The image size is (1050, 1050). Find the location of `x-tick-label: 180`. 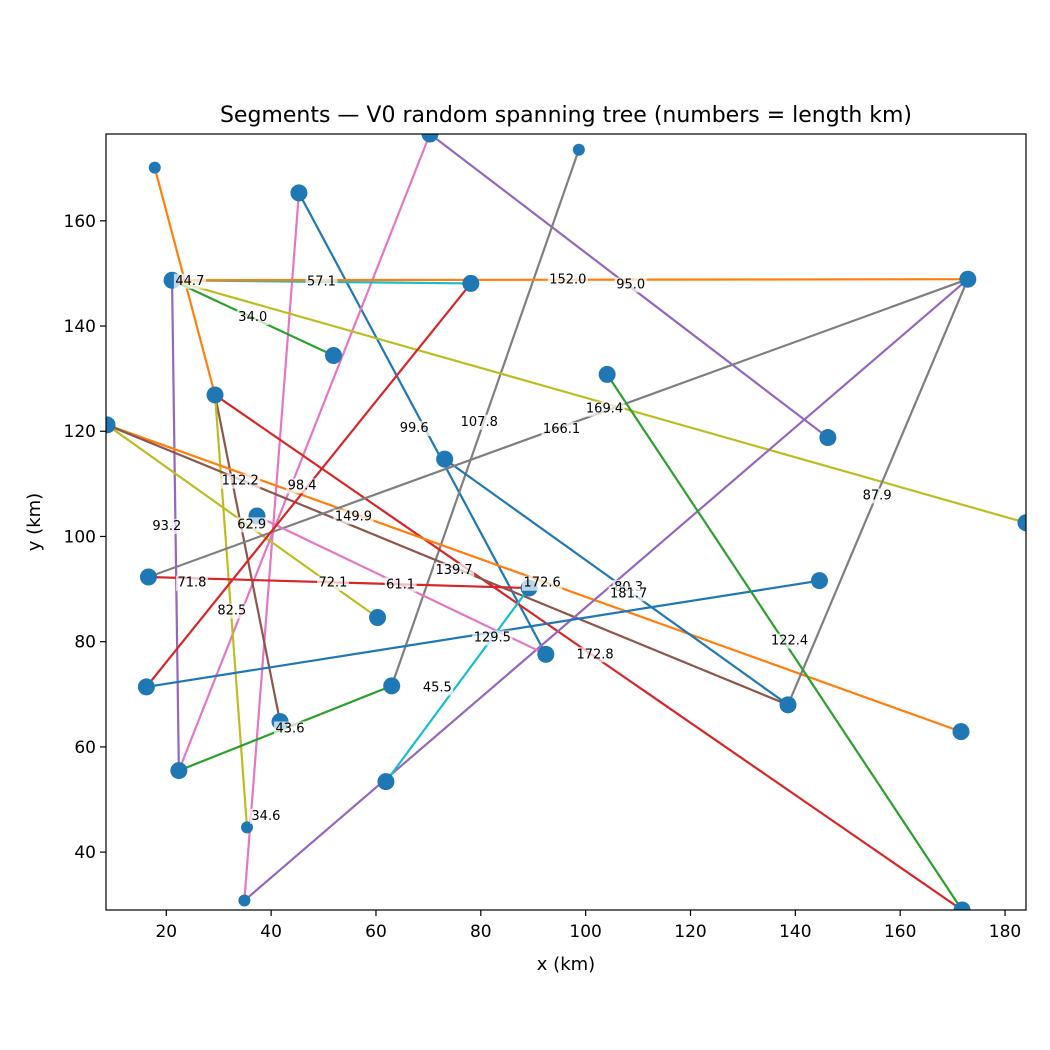

x-tick-label: 180 is located at coordinates (1005, 932).